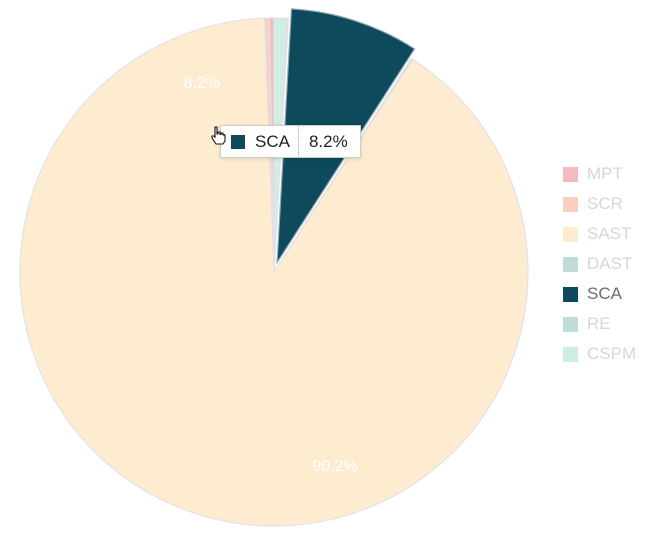  I want to click on legend-swatch-dast, so click(570, 264).